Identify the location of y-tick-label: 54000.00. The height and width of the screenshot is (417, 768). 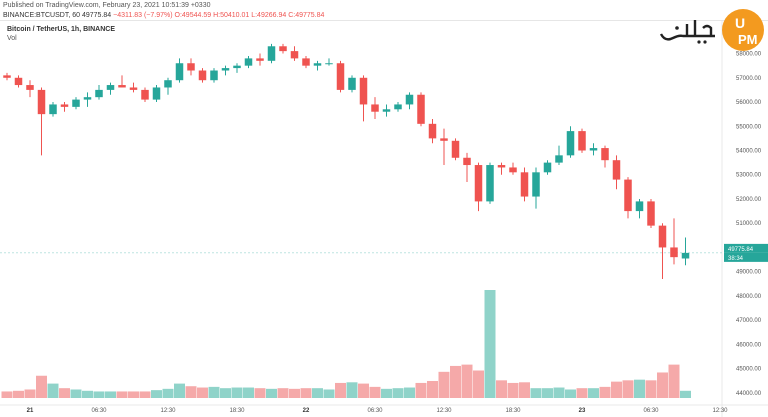
(749, 151).